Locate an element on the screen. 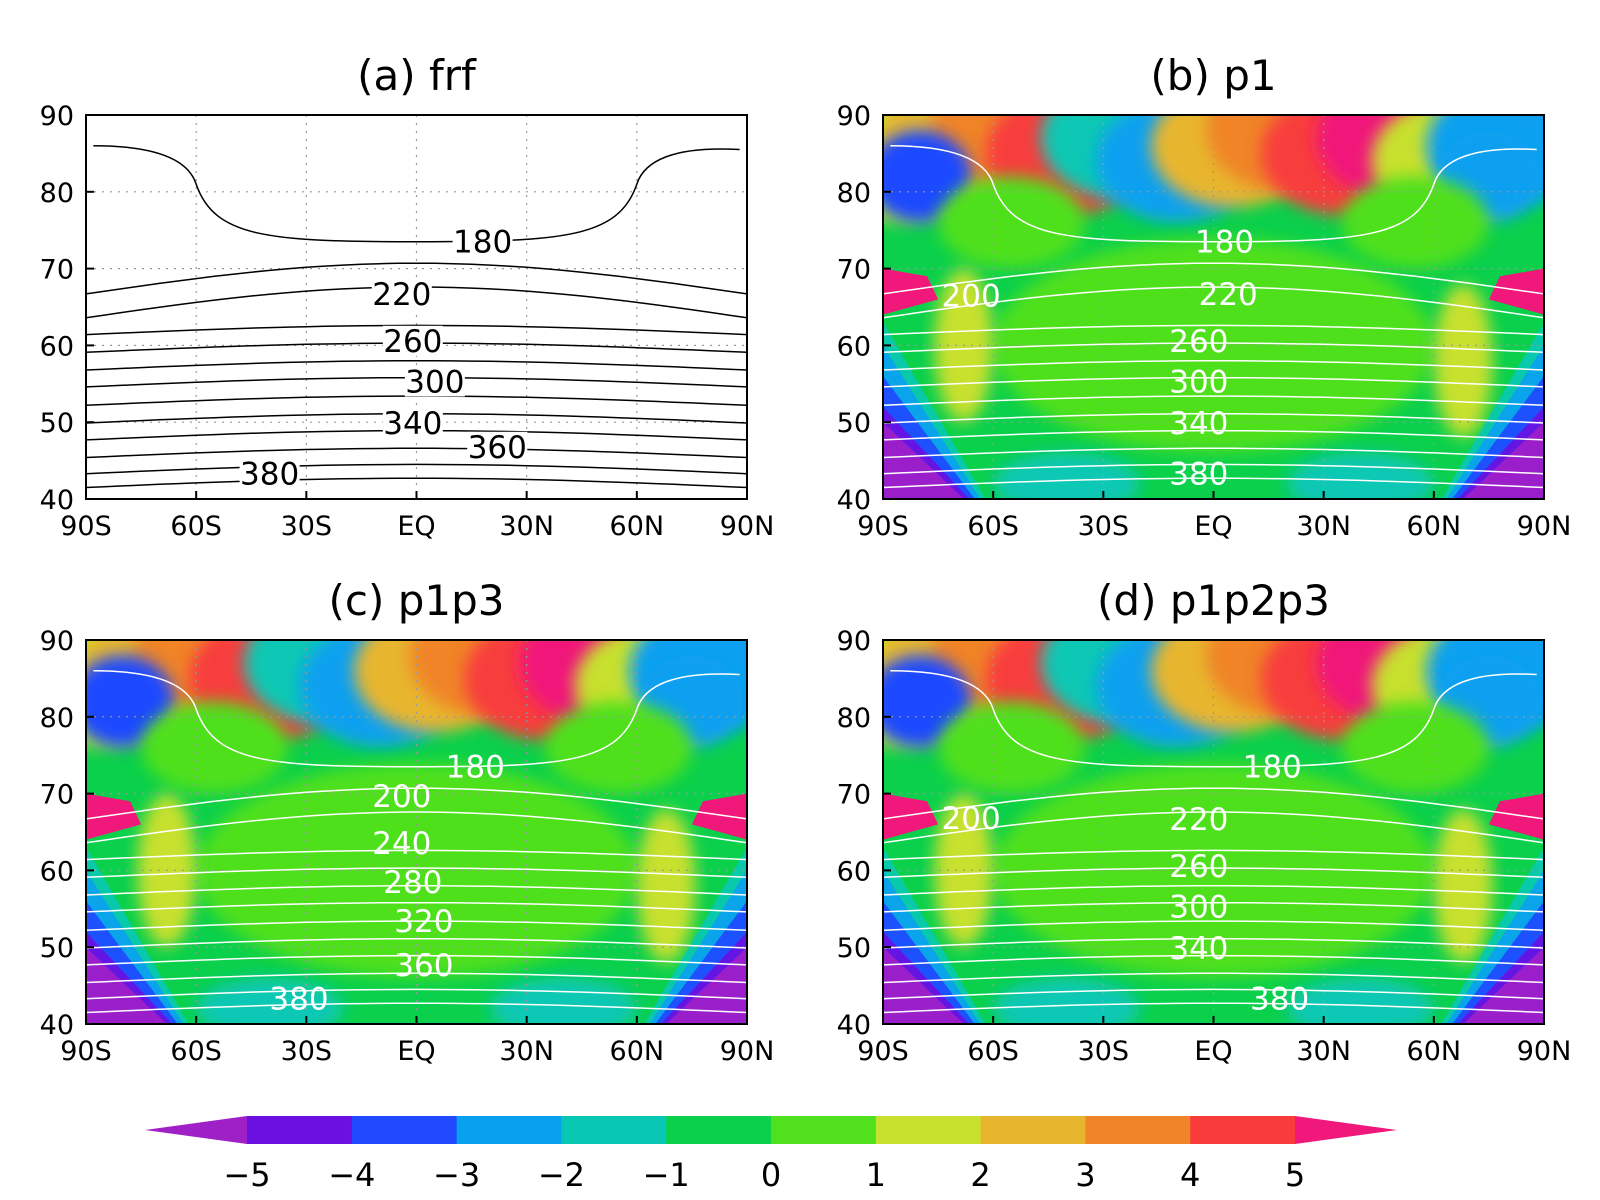 Image resolution: width=1600 pixels, height=1200 pixels. colorbar-tick-label: −5 is located at coordinates (246, 1175).